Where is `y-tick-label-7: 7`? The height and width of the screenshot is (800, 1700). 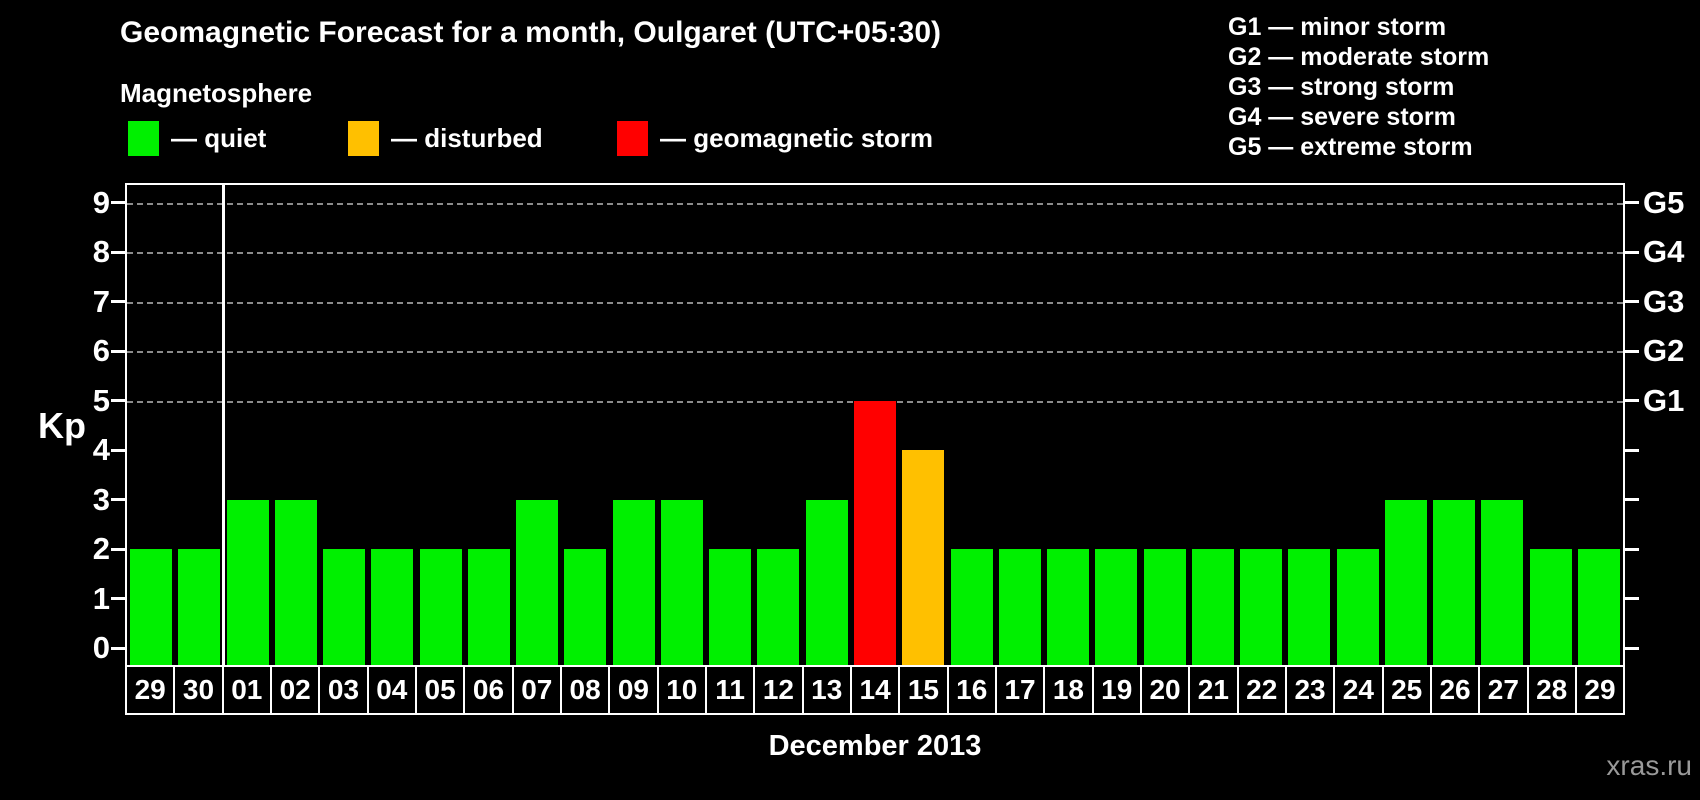 y-tick-label-7: 7 is located at coordinates (101, 301).